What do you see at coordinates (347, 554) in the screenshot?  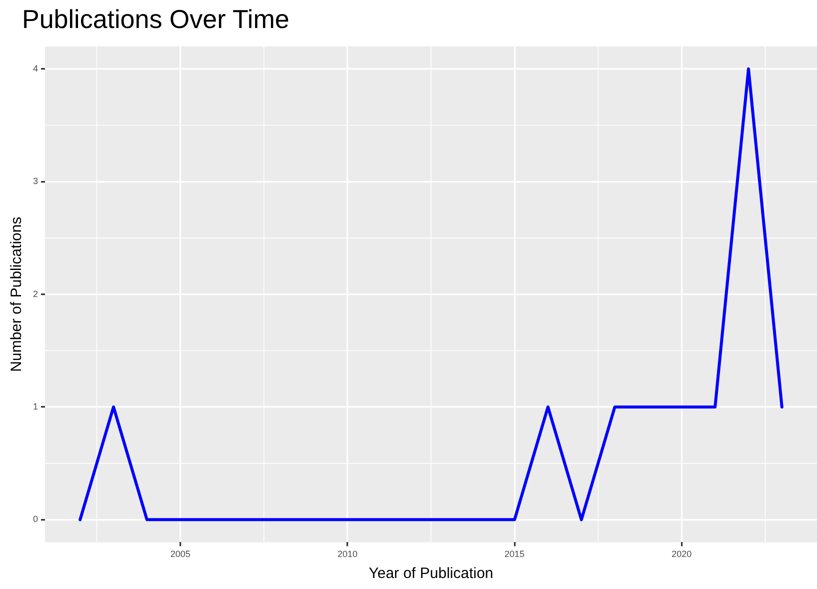 I see `x-tick-label: 2010` at bounding box center [347, 554].